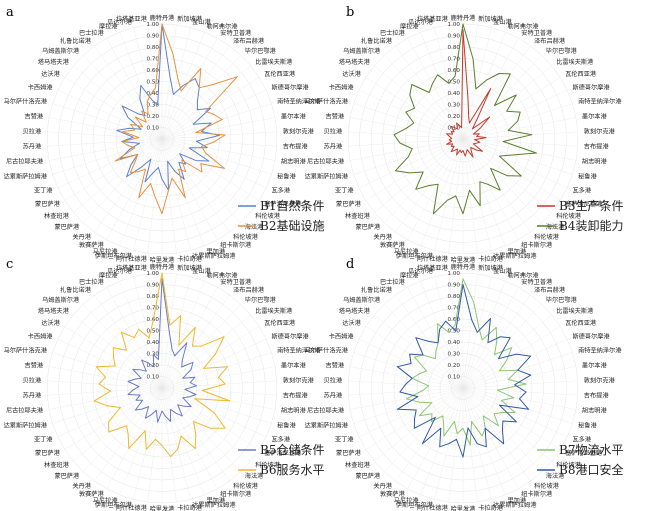 This screenshot has height=511, width=650. Describe the element at coordinates (415, 505) in the screenshot. I see `category-label: 伊斯坦布尔港` at that location.